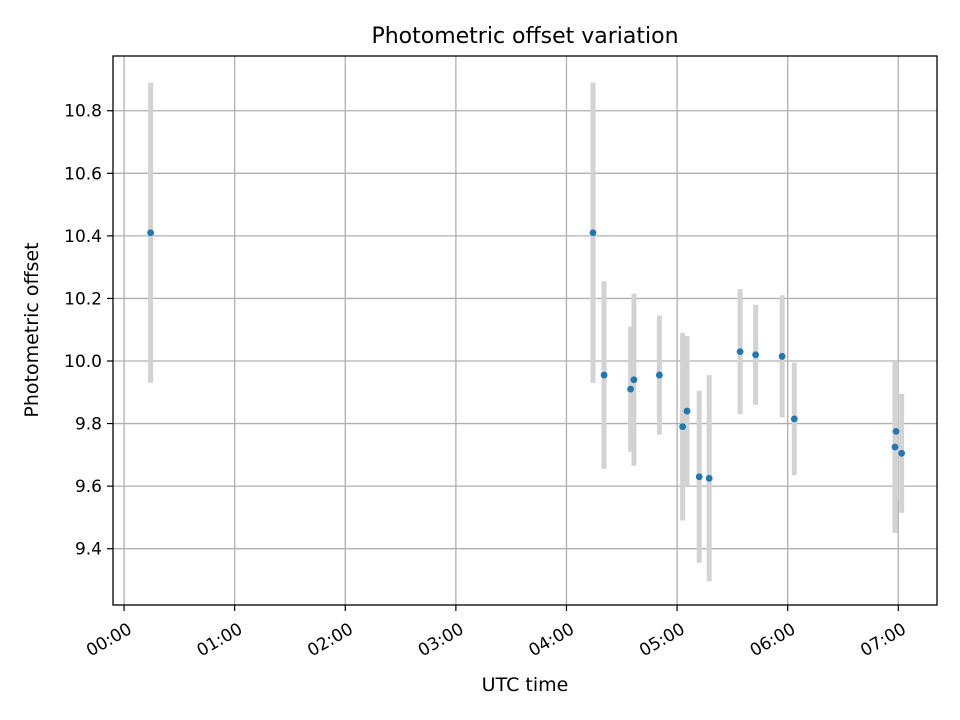  Describe the element at coordinates (88, 425) in the screenshot. I see `y-tick-label: 9.8` at that location.